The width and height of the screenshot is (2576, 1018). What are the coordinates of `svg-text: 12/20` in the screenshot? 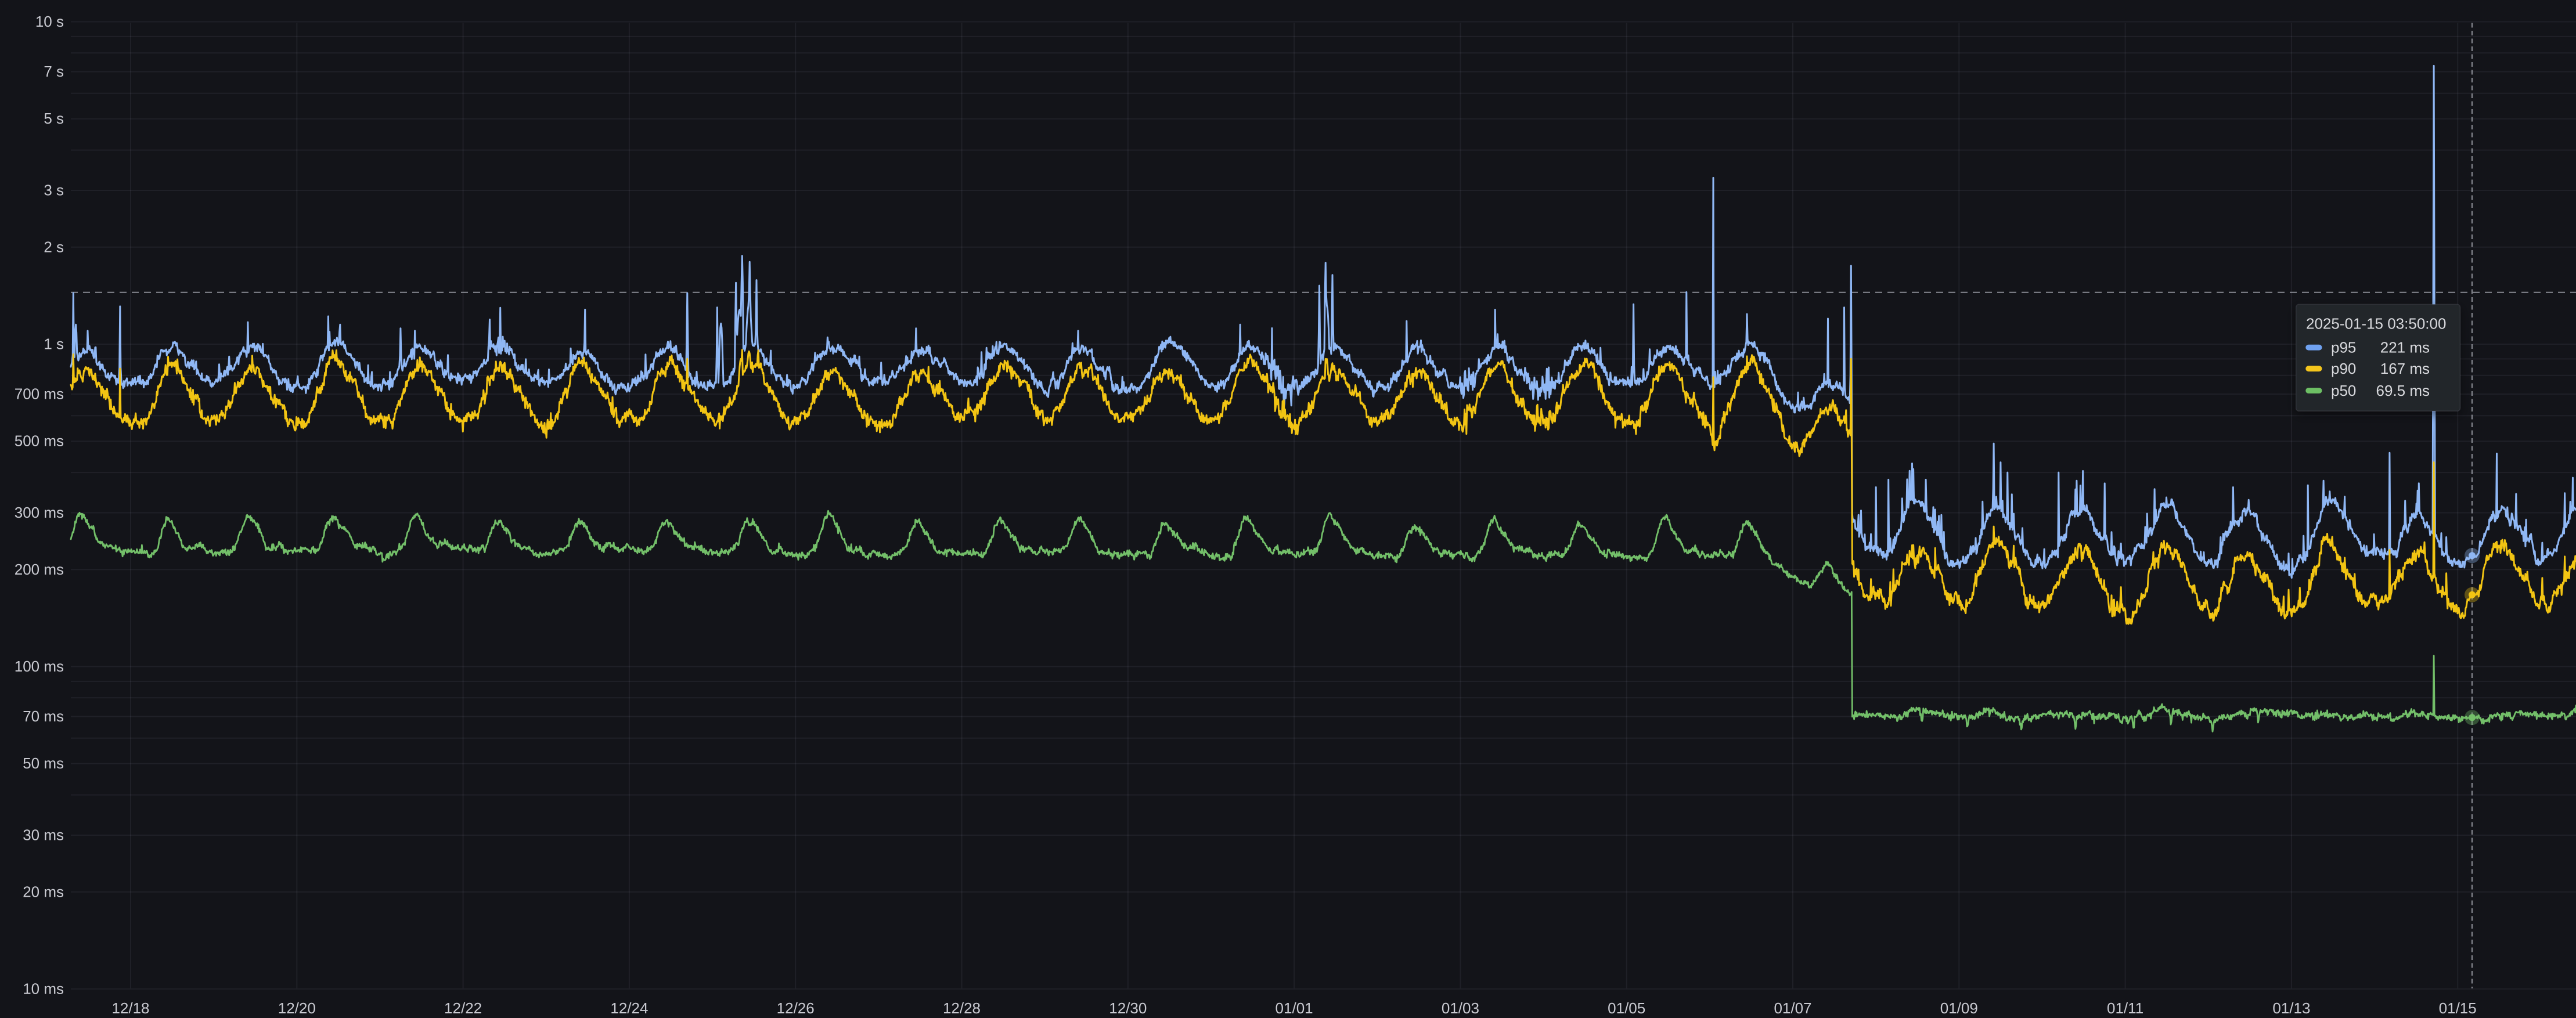 It's located at (297, 1008).